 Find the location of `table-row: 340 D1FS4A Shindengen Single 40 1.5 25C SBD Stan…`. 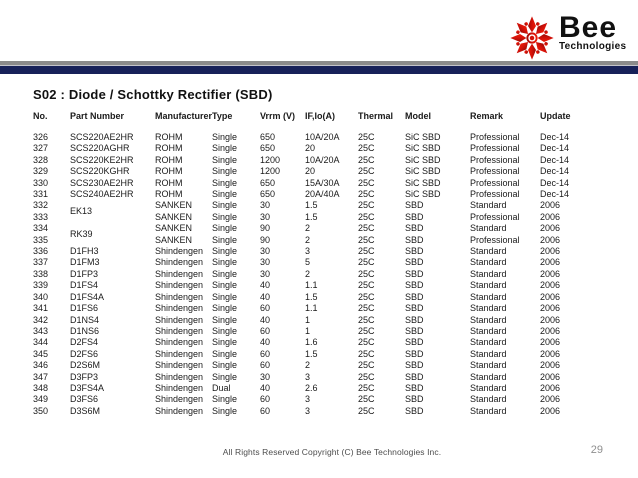

table-row: 340 D1FS4A Shindengen Single 40 1.5 25C SBD Stan… is located at coordinates (316, 297).